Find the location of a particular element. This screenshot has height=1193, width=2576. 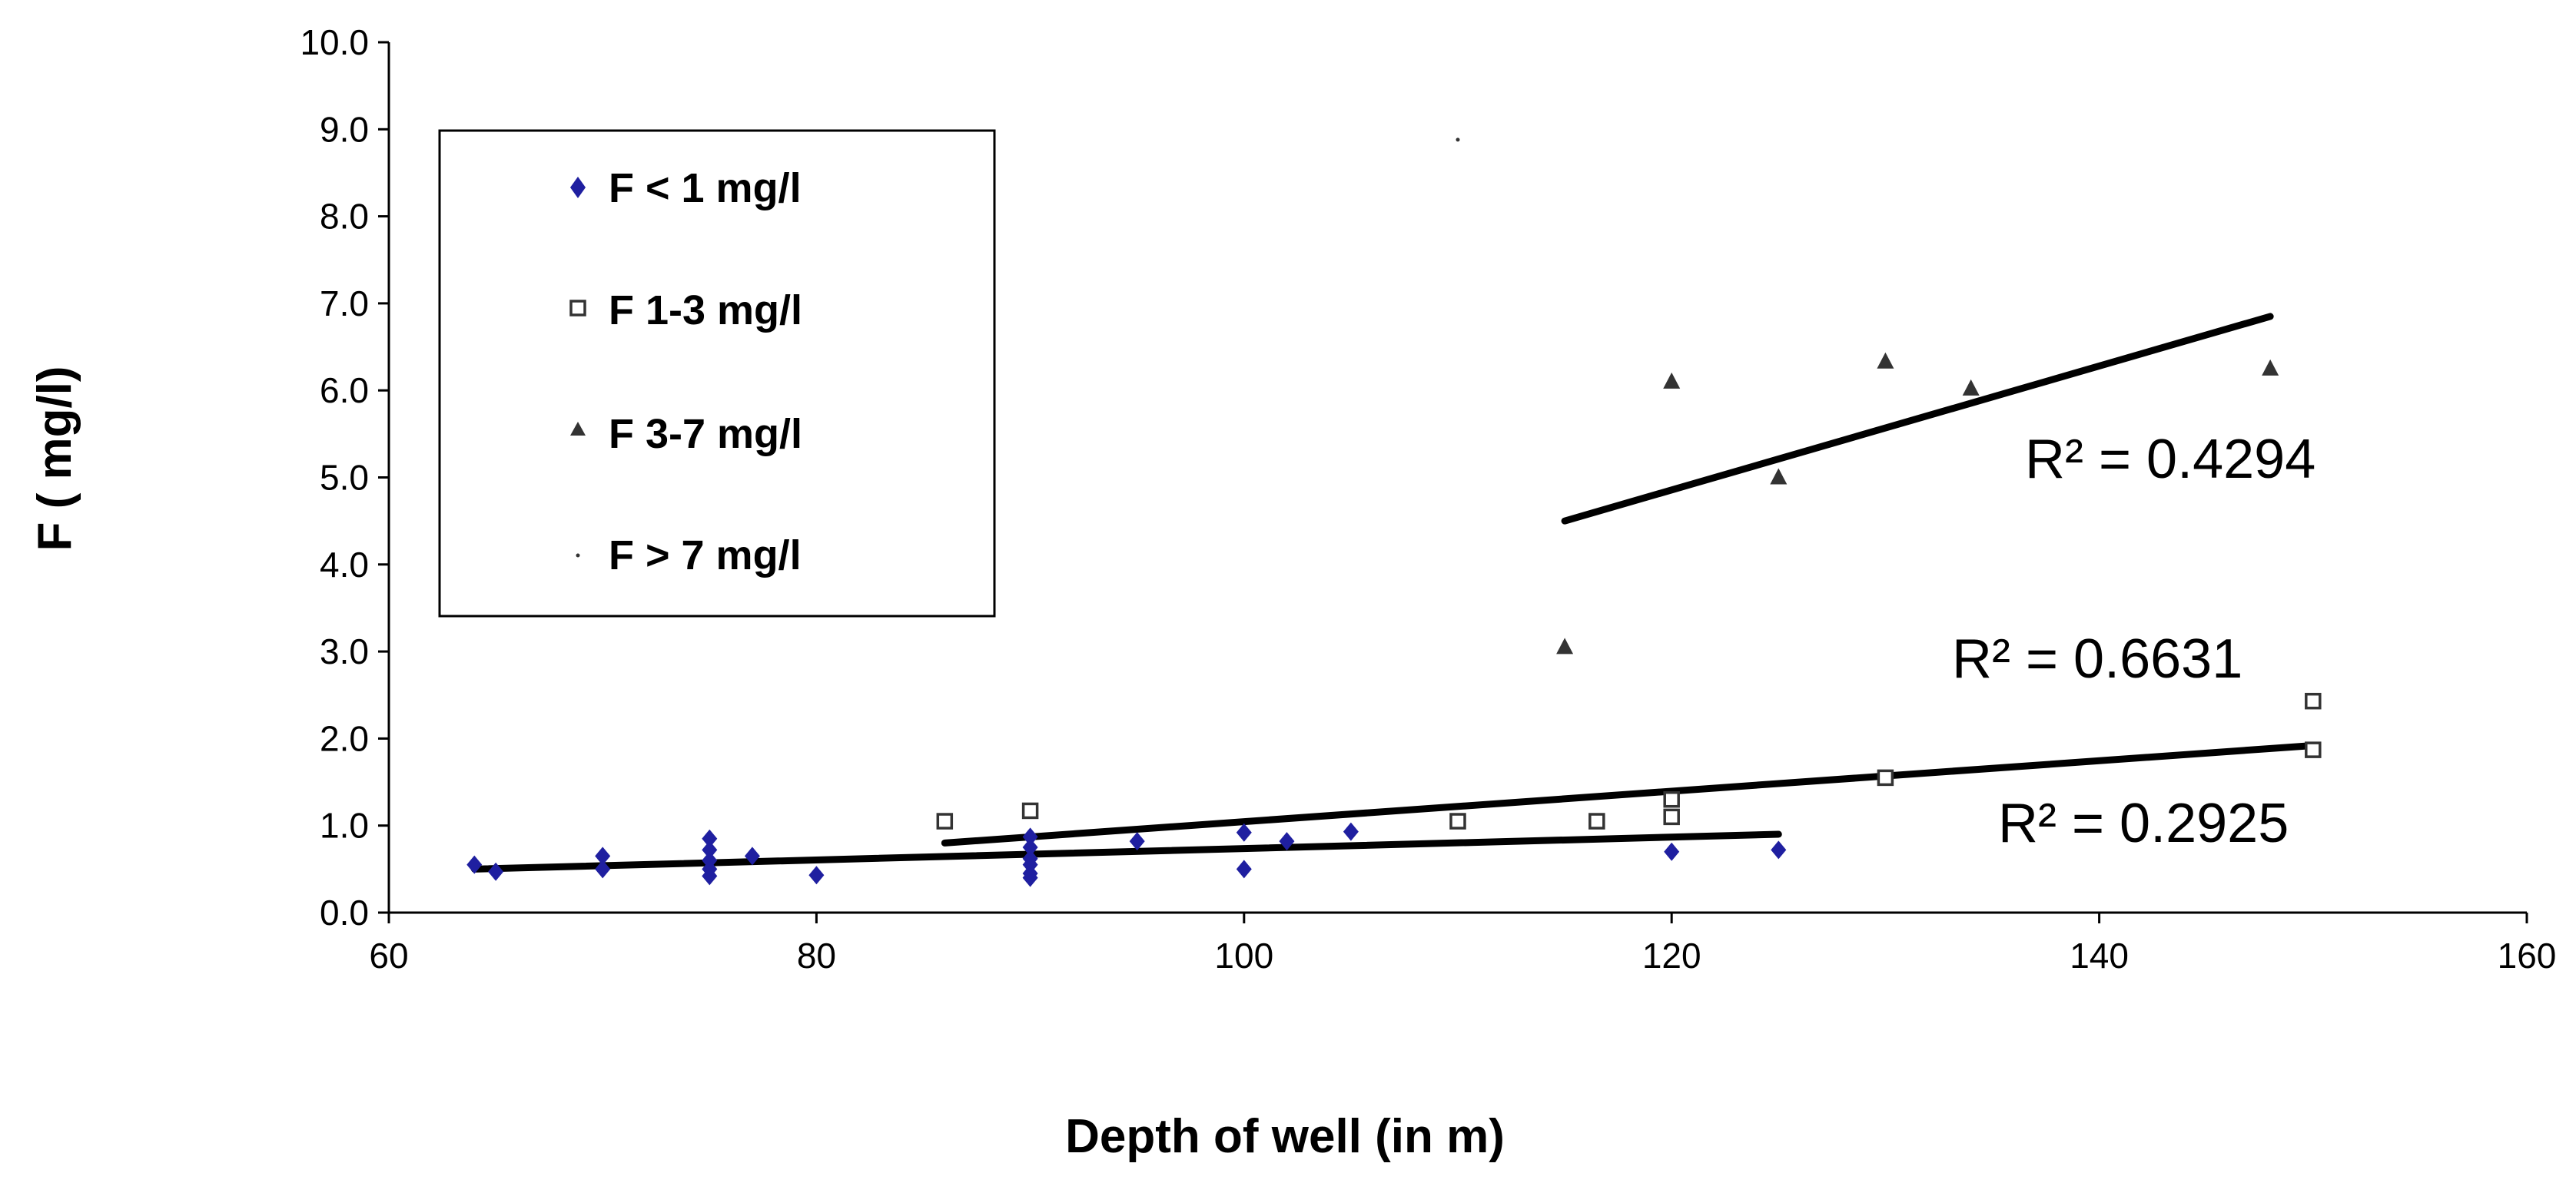

legend-square-icon is located at coordinates (577, 308).